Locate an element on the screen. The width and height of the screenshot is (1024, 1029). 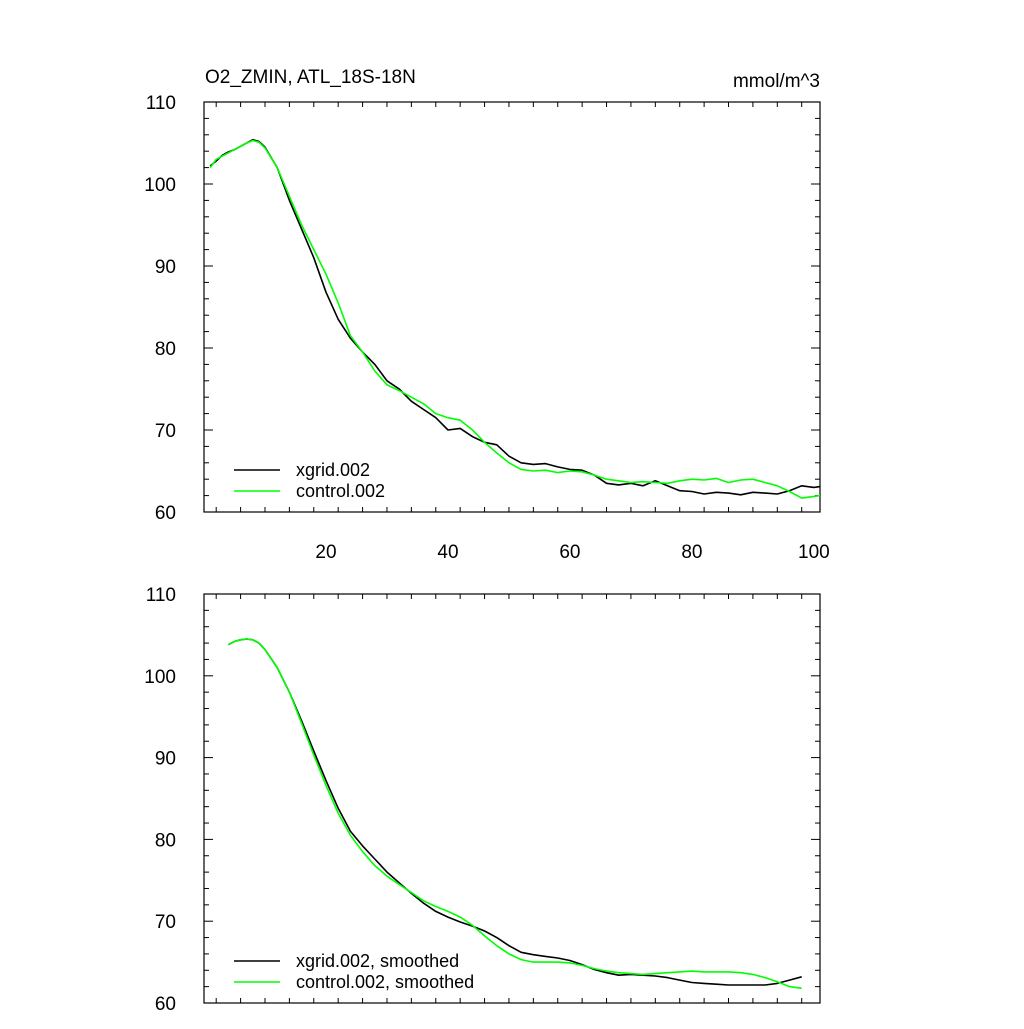
x-tick-label: 80 is located at coordinates (691, 552).